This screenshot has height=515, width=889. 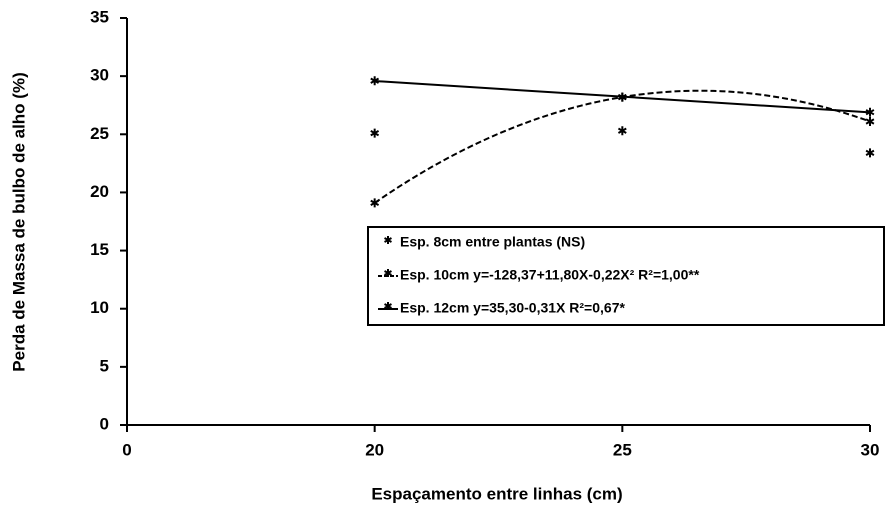 What do you see at coordinates (512, 308) in the screenshot?
I see `legend-label: Esp. 12cm y=35,30-0,31X R²=0,67*` at bounding box center [512, 308].